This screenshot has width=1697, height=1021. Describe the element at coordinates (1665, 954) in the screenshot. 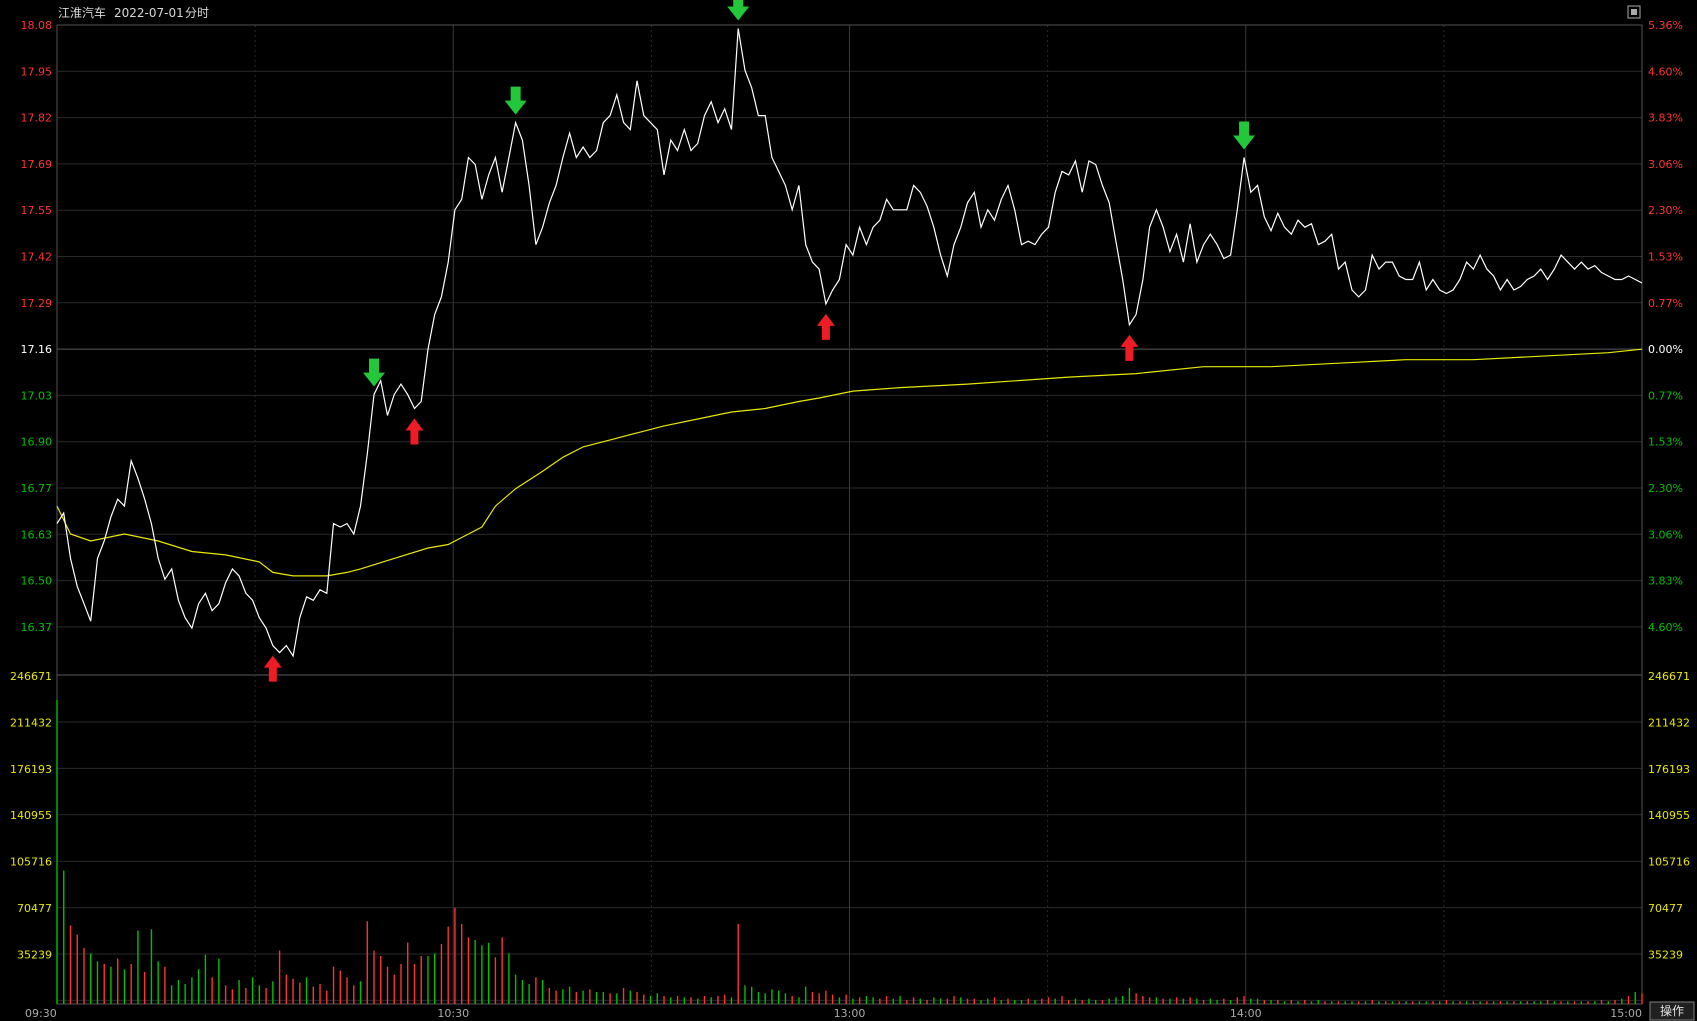

I see `volume-tick-label-right: 35239` at that location.